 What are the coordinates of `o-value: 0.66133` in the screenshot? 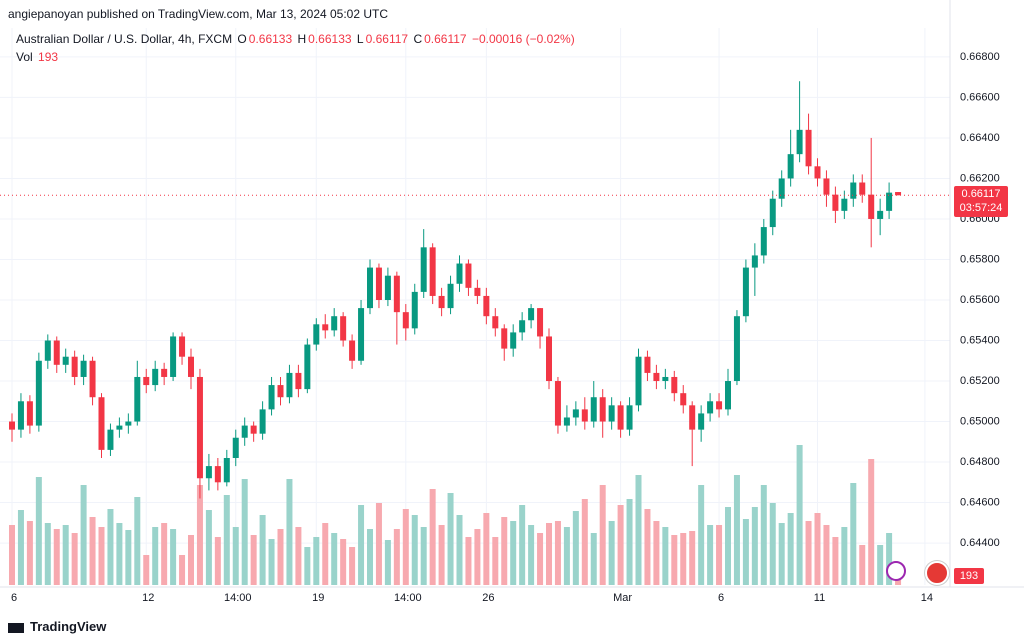 It's located at (270, 39).